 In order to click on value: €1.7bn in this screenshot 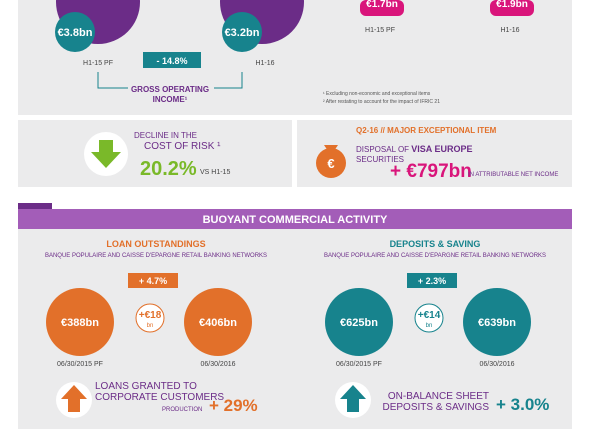, I will do `click(382, 5)`.